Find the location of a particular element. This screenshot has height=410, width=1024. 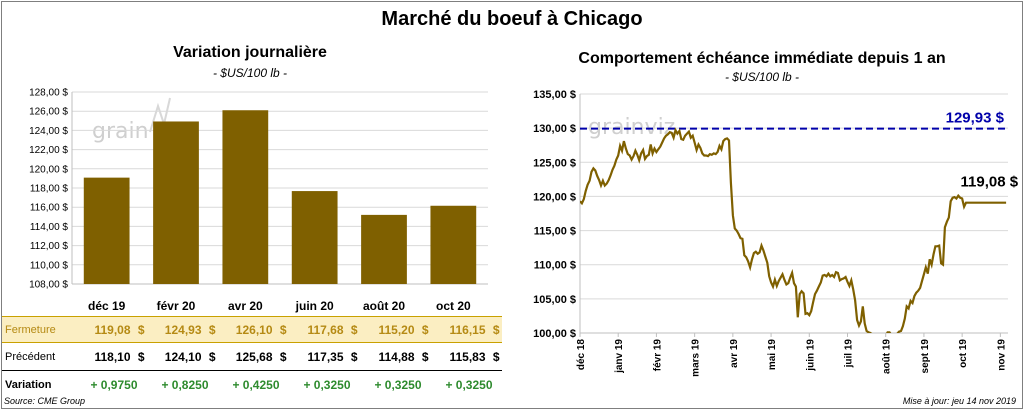

table-cell: 126,10 $ is located at coordinates (253, 329).